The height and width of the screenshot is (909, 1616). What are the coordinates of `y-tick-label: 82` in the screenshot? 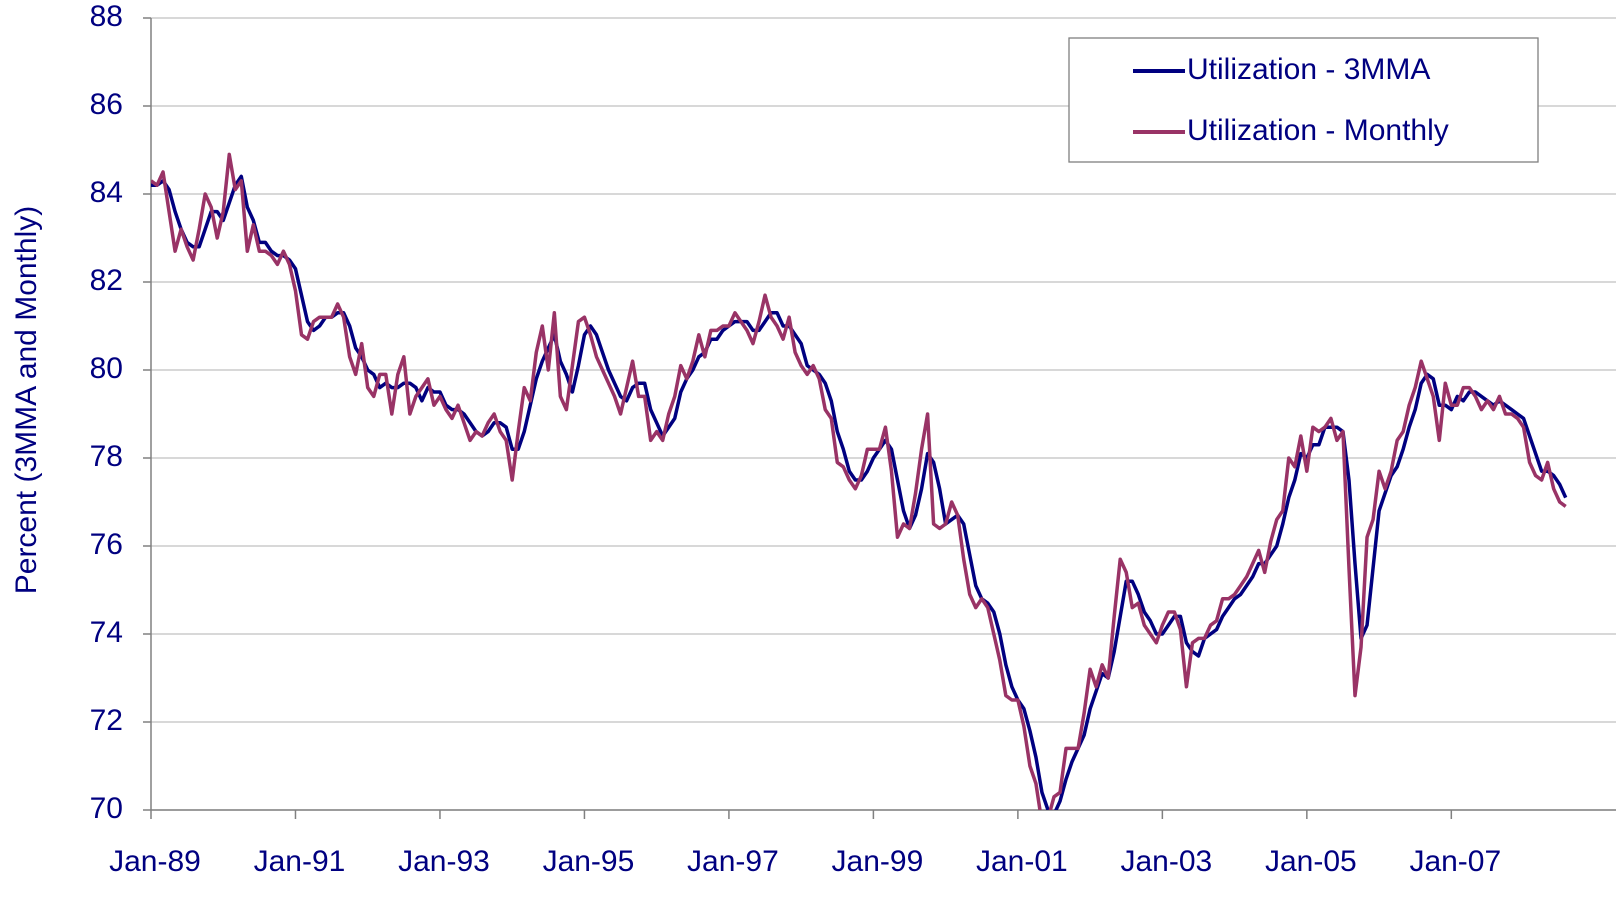 It's located at (106, 280).